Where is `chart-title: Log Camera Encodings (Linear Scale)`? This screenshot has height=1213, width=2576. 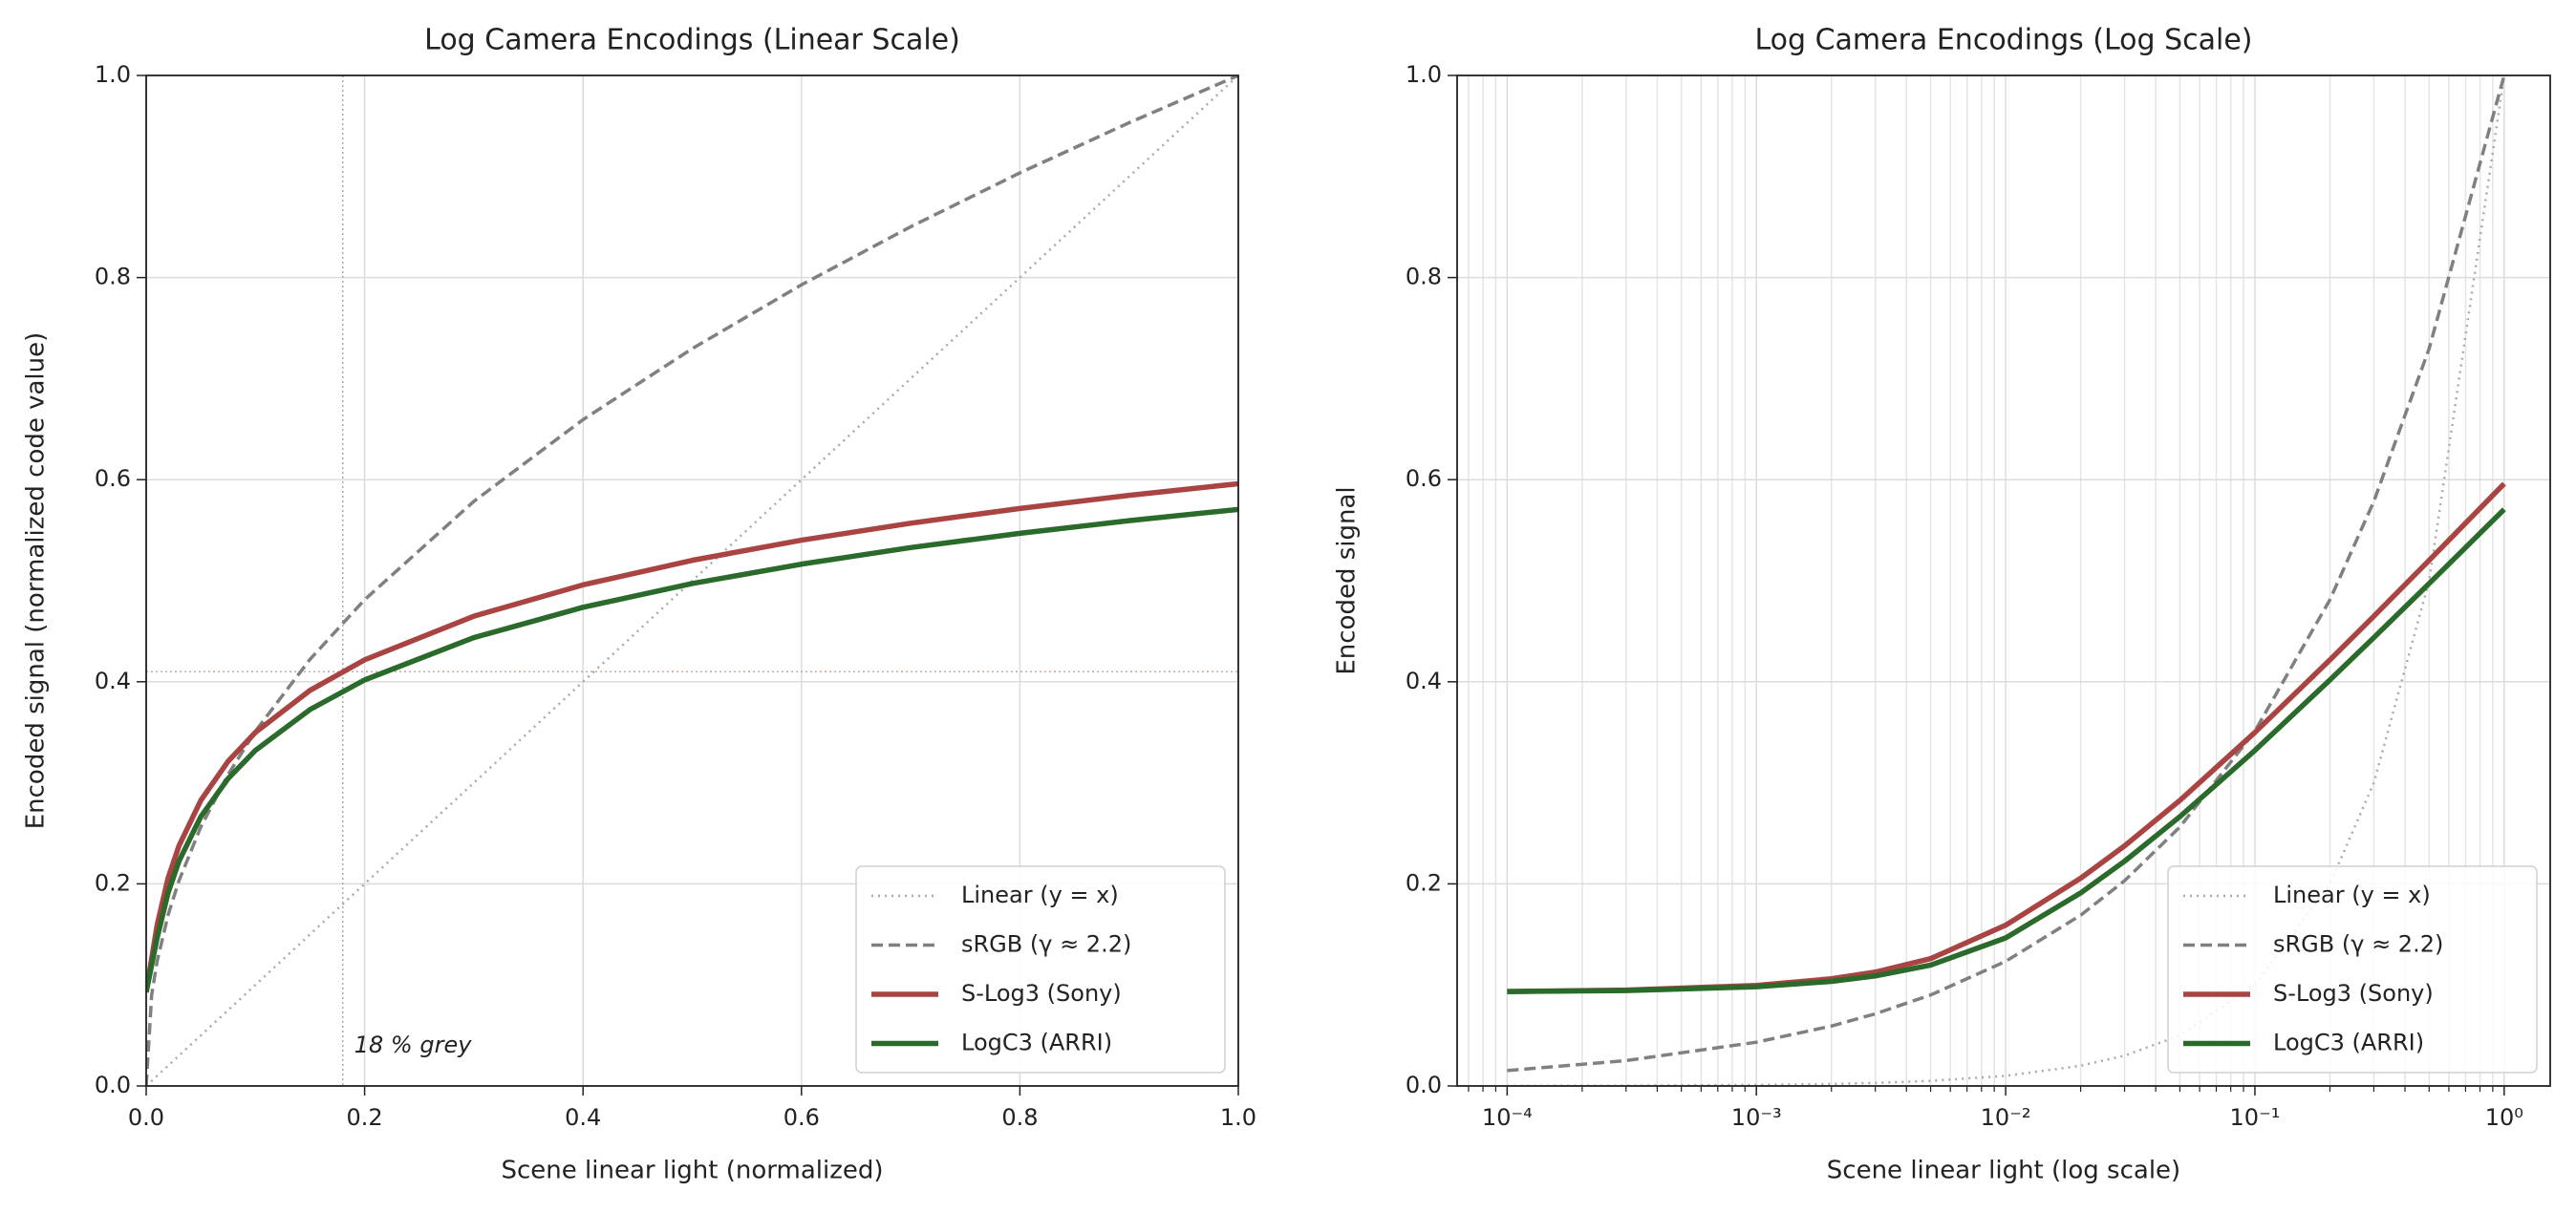
chart-title: Log Camera Encodings (Linear Scale) is located at coordinates (692, 40).